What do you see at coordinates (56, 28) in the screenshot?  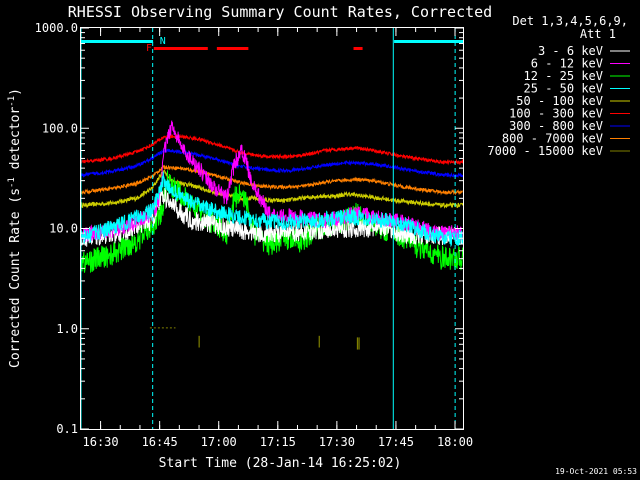 I see `y-tick-label: 1000.0` at bounding box center [56, 28].